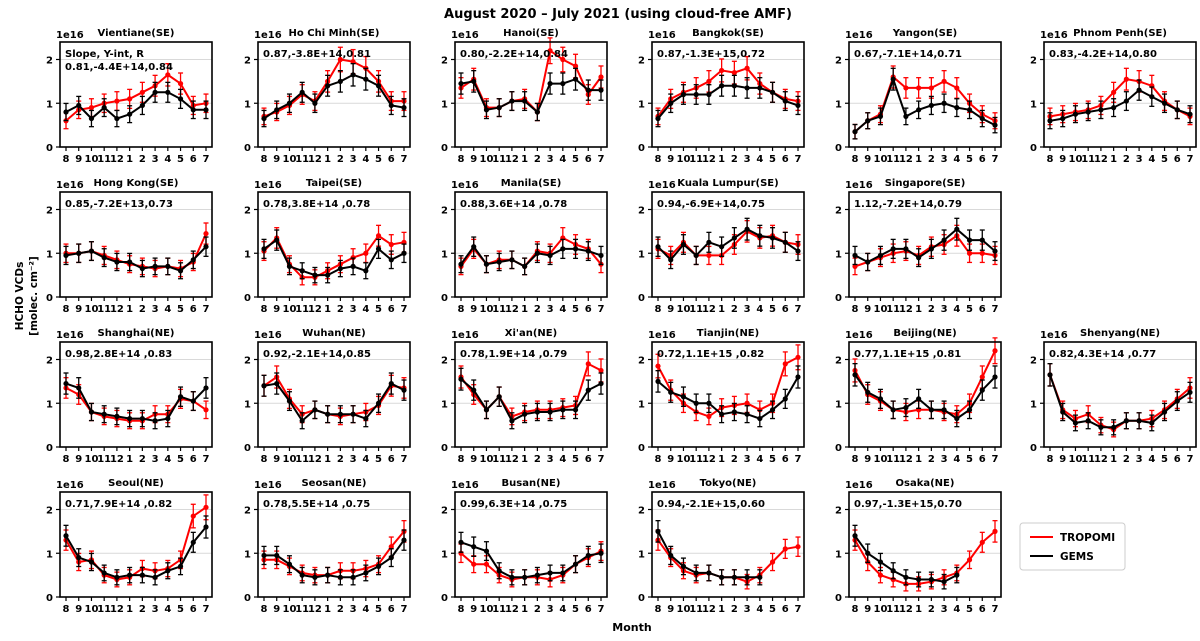 The image size is (1200, 641). I want to click on panel-stats: 0.87,-1.3E+15,0.72, so click(711, 54).